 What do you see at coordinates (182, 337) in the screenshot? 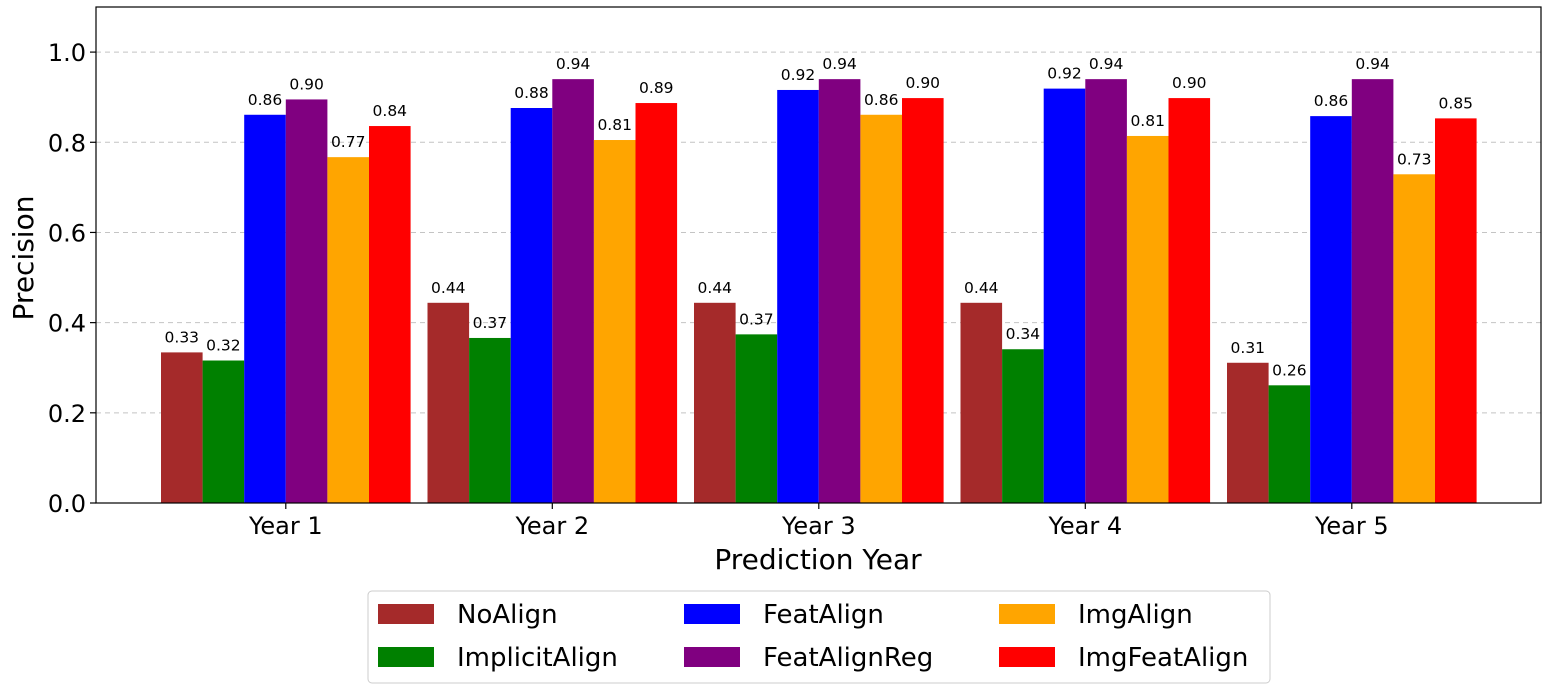
I see `bar-value-label: 0.33` at bounding box center [182, 337].